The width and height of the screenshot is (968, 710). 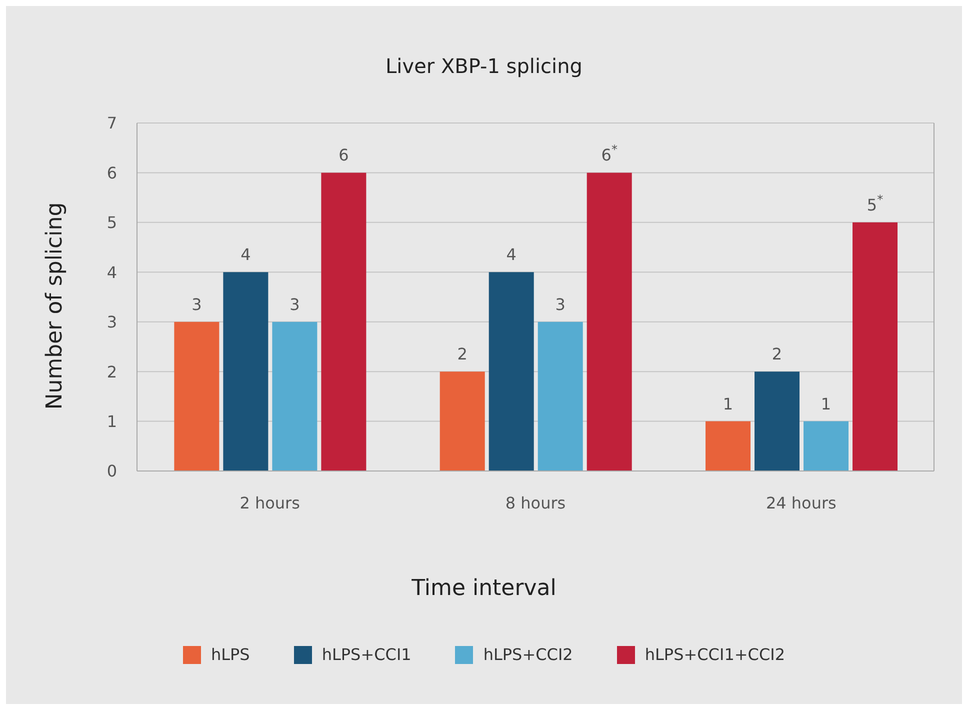 I want to click on legend-label: hLPS+CCI2, so click(x=528, y=654).